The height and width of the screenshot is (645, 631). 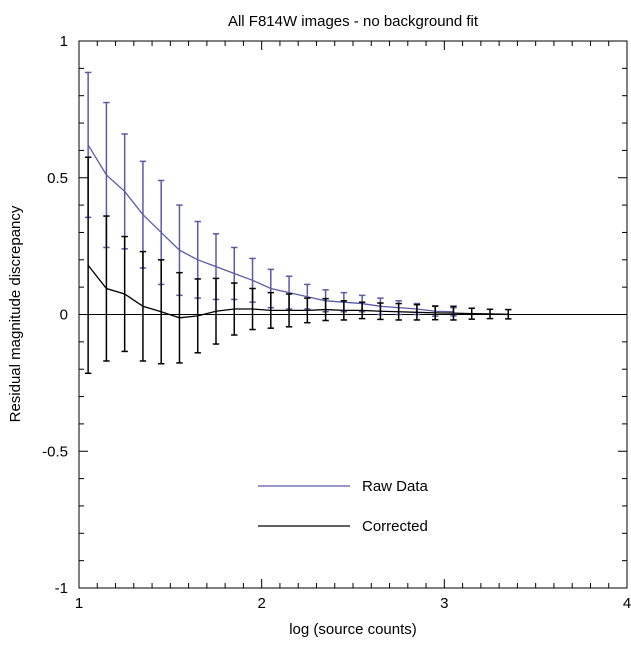 What do you see at coordinates (15, 313) in the screenshot?
I see `y-axis-title: Residual magnitude discrepancy` at bounding box center [15, 313].